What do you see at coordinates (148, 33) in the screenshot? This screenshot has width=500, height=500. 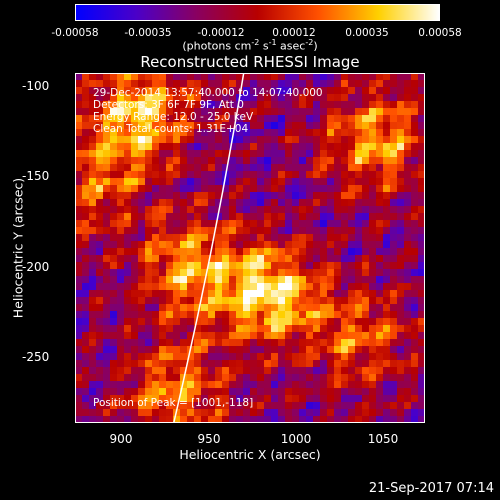 I see `colorbar-tick: -0.00035` at bounding box center [148, 33].